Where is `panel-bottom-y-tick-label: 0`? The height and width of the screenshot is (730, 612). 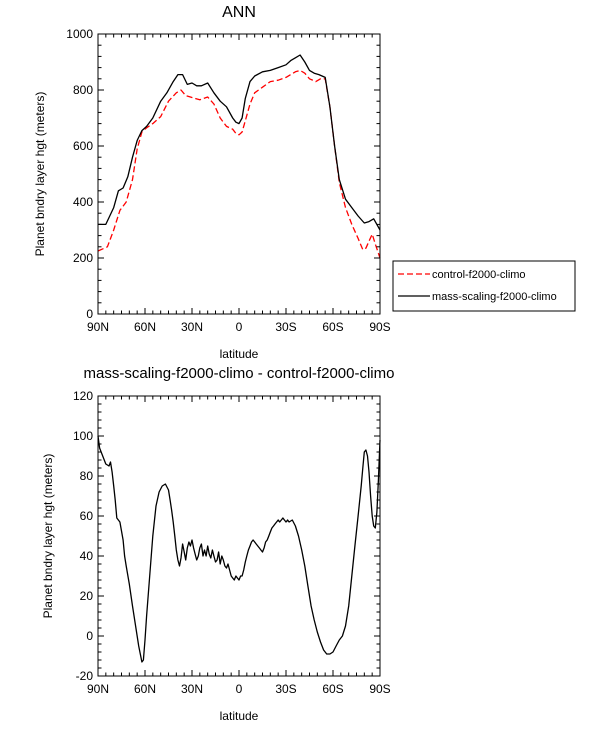
panel-bottom-y-tick-label: 0 is located at coordinates (89, 636).